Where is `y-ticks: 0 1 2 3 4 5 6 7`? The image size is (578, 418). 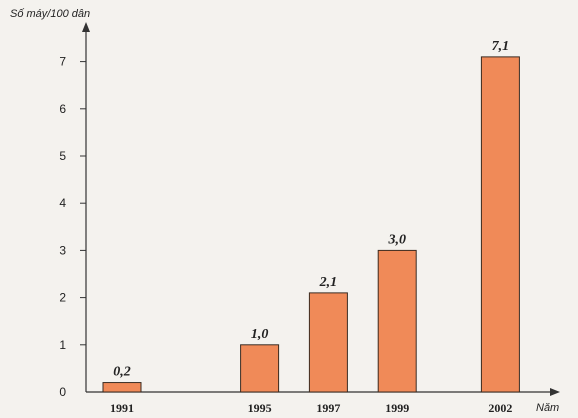
y-ticks: 0 1 2 3 4 5 6 7 is located at coordinates (72, 227).